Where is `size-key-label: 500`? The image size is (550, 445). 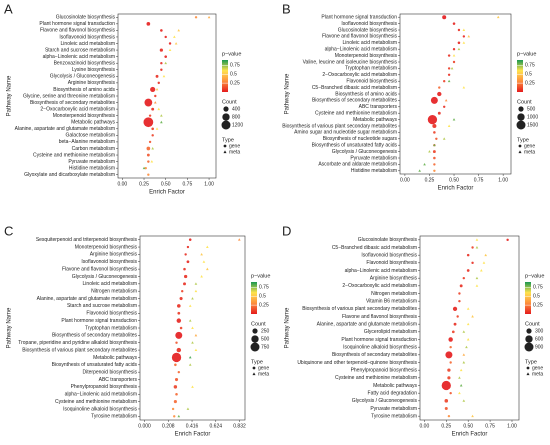
size-key-label: 500 is located at coordinates (531, 109).